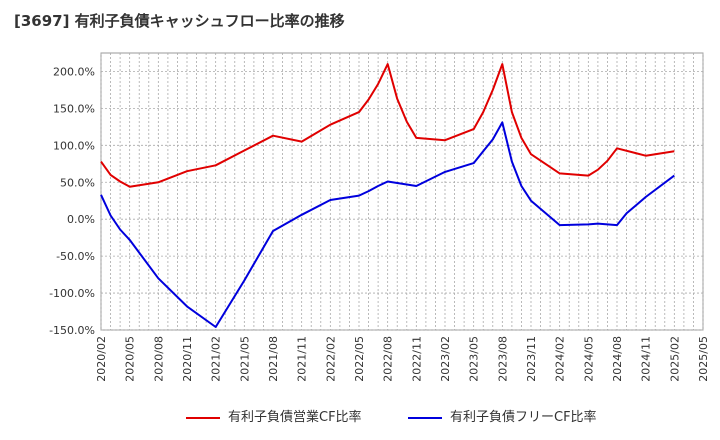 This screenshot has height=440, width=720. What do you see at coordinates (158, 359) in the screenshot?
I see `x-tick-label: 2020/08` at bounding box center [158, 359].